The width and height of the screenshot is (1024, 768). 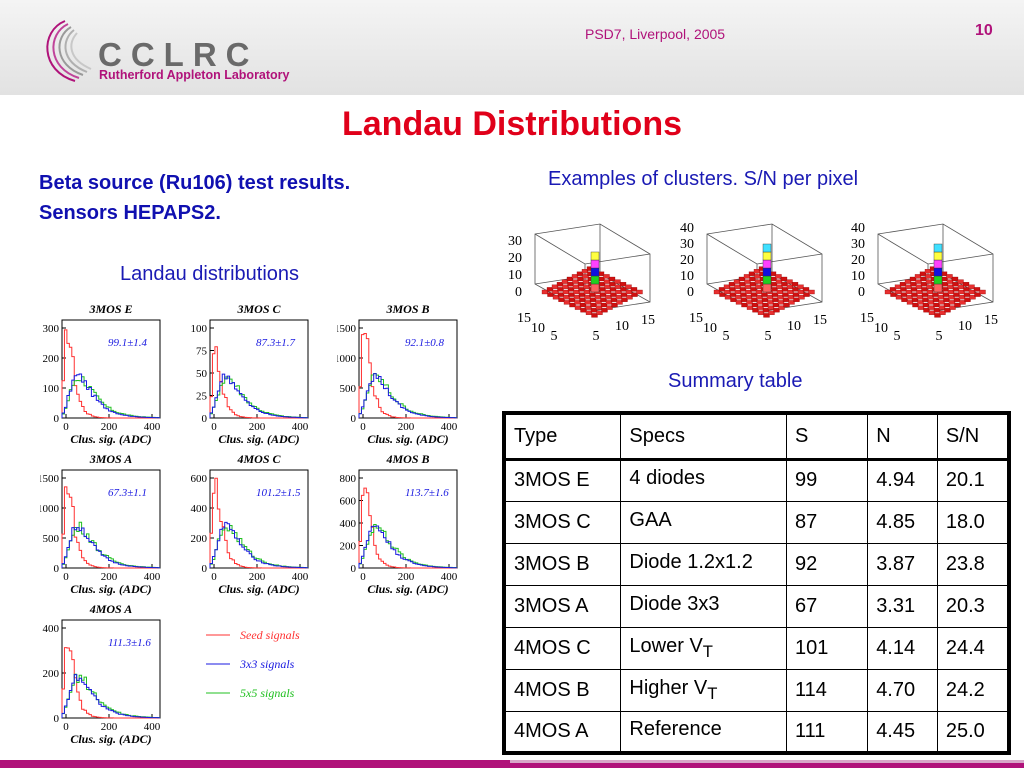 What do you see at coordinates (512, 764) in the screenshot?
I see `footer-bar` at bounding box center [512, 764].